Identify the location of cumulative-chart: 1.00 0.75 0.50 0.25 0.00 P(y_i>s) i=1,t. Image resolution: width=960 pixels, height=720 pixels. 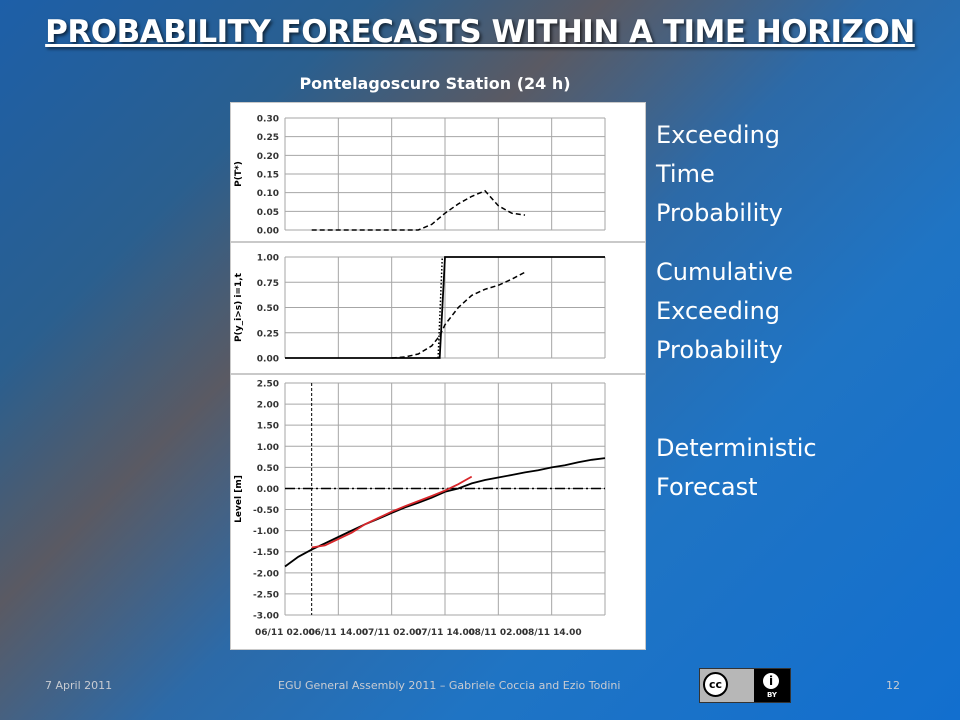
(420, 309).